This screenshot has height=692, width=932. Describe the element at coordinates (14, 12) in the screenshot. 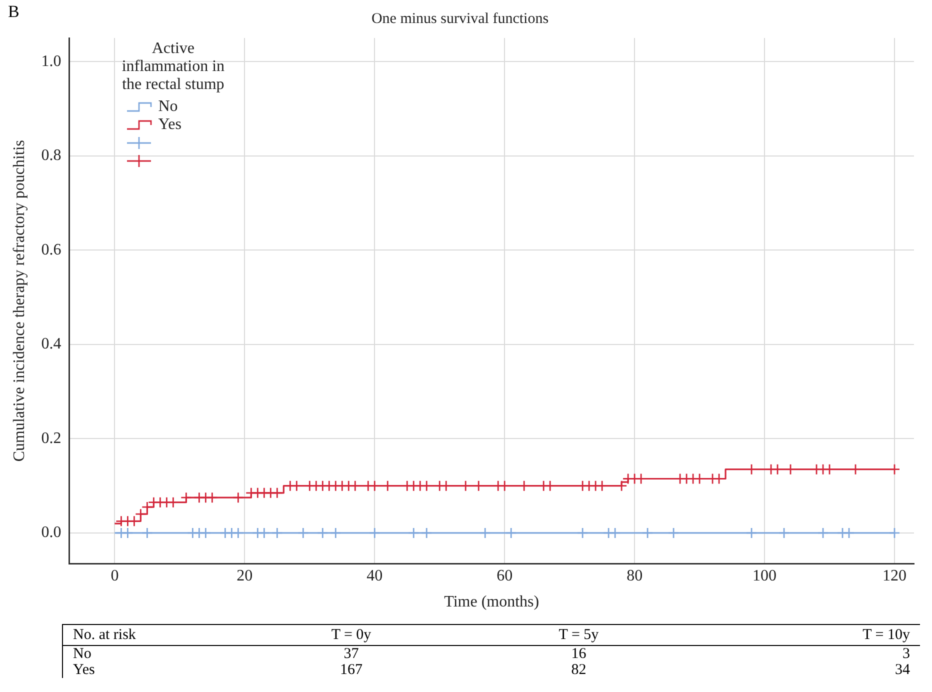

I see `text: B` at that location.